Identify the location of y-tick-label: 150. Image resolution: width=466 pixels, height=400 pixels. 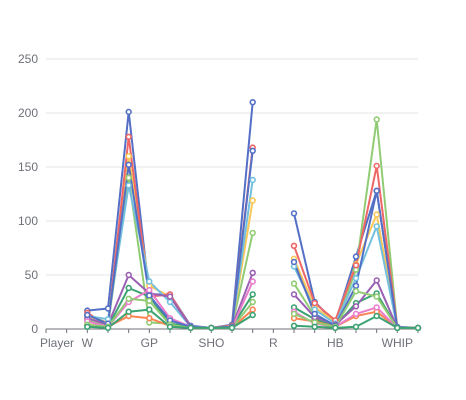
(28, 167).